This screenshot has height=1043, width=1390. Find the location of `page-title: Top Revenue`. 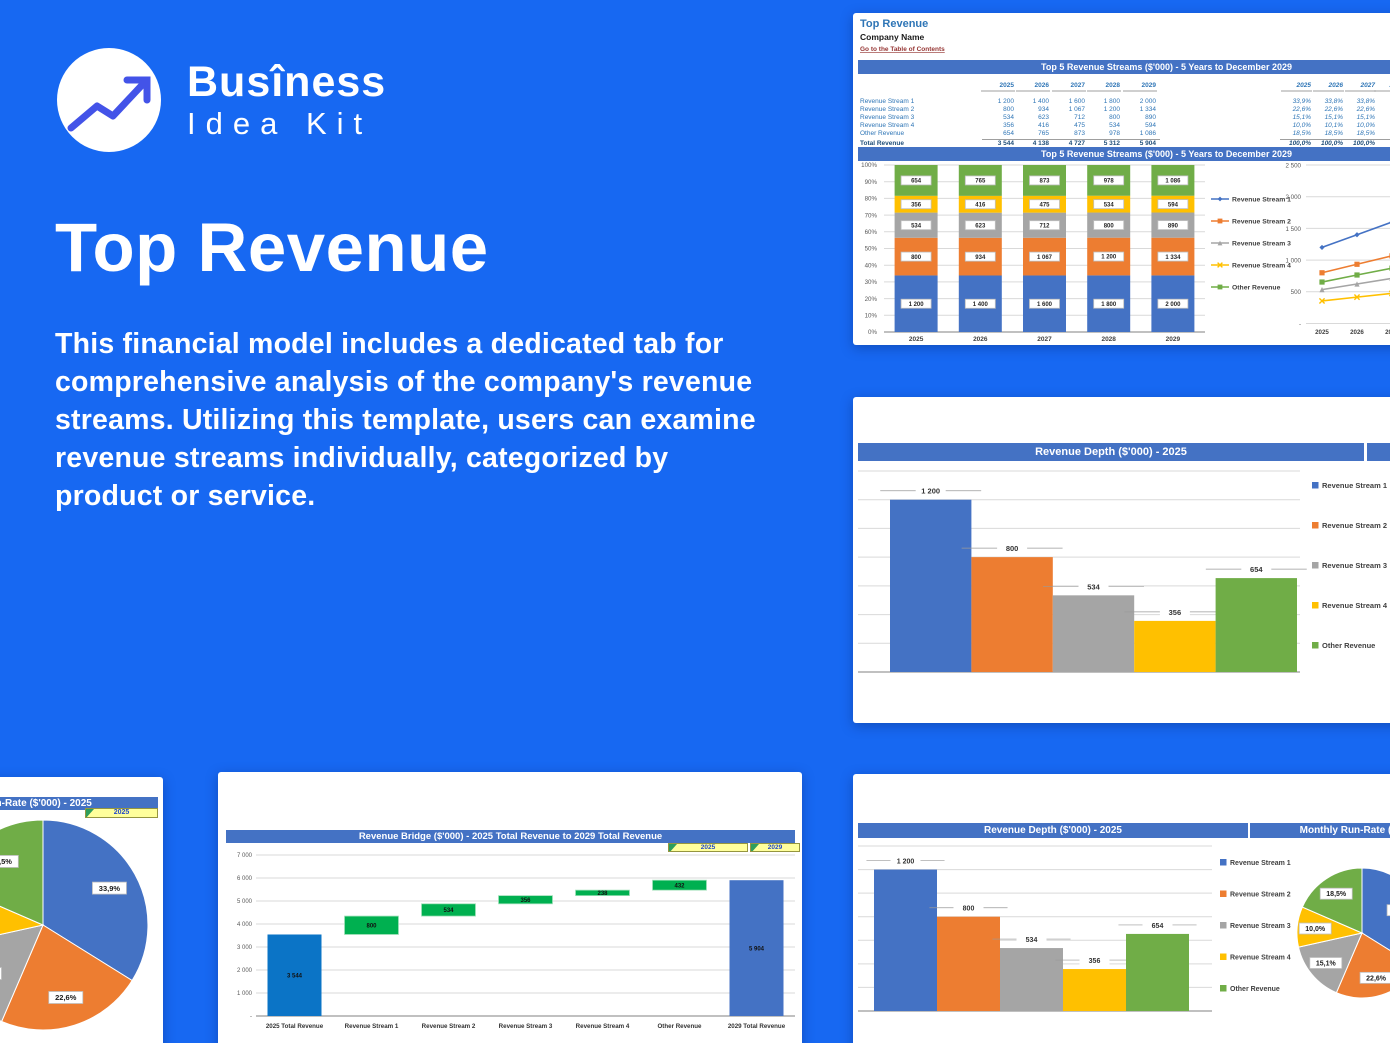

page-title: Top Revenue is located at coordinates (272, 247).